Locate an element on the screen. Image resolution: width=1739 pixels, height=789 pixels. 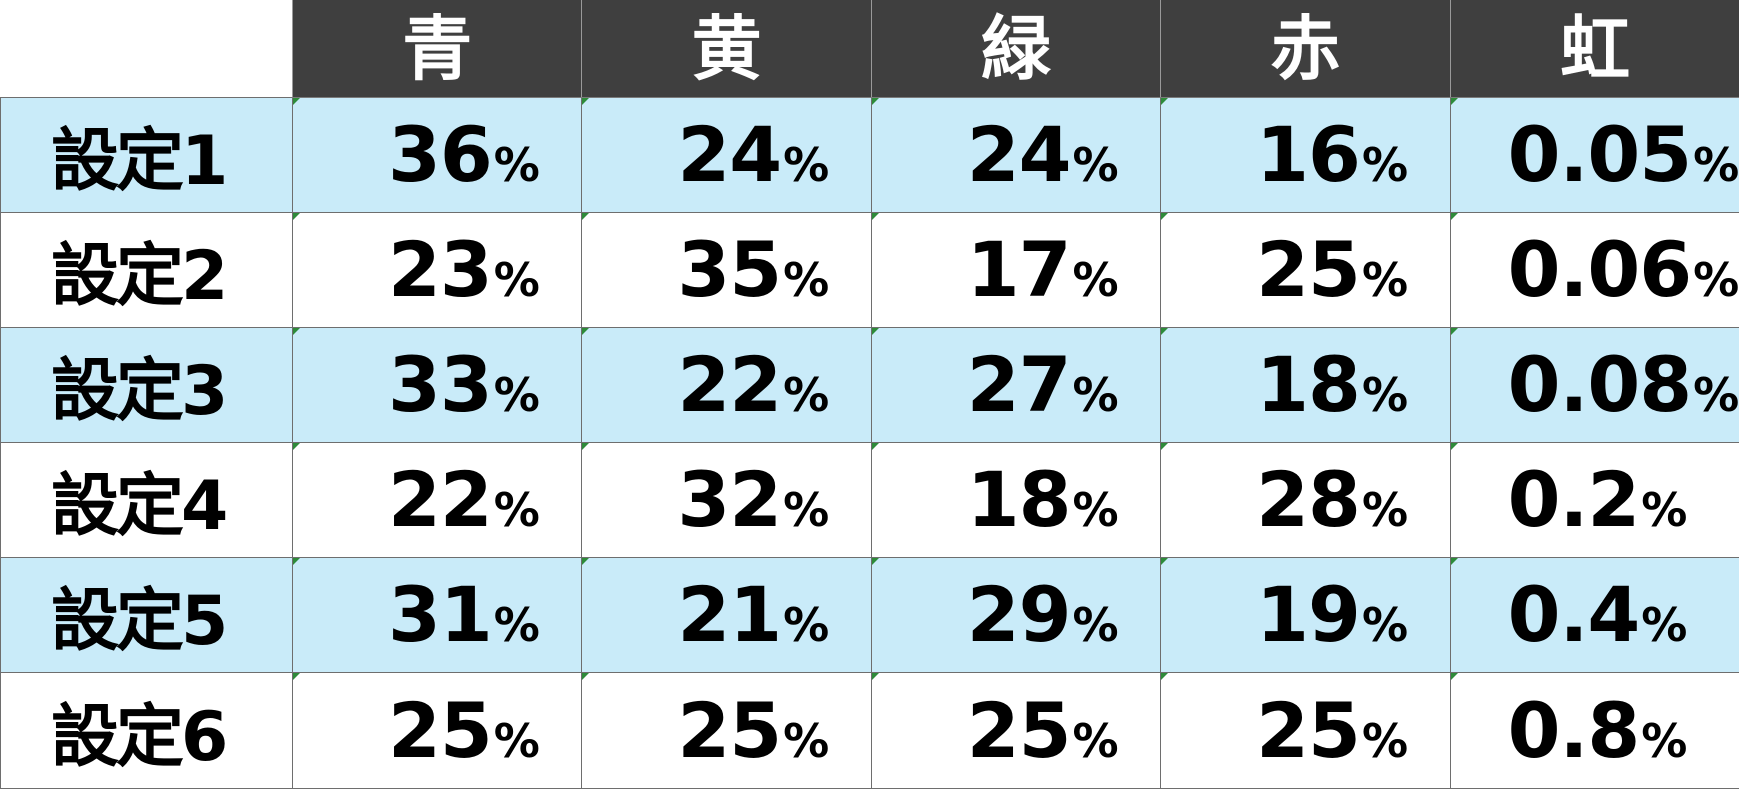
cell-number: 33 is located at coordinates (440, 384).